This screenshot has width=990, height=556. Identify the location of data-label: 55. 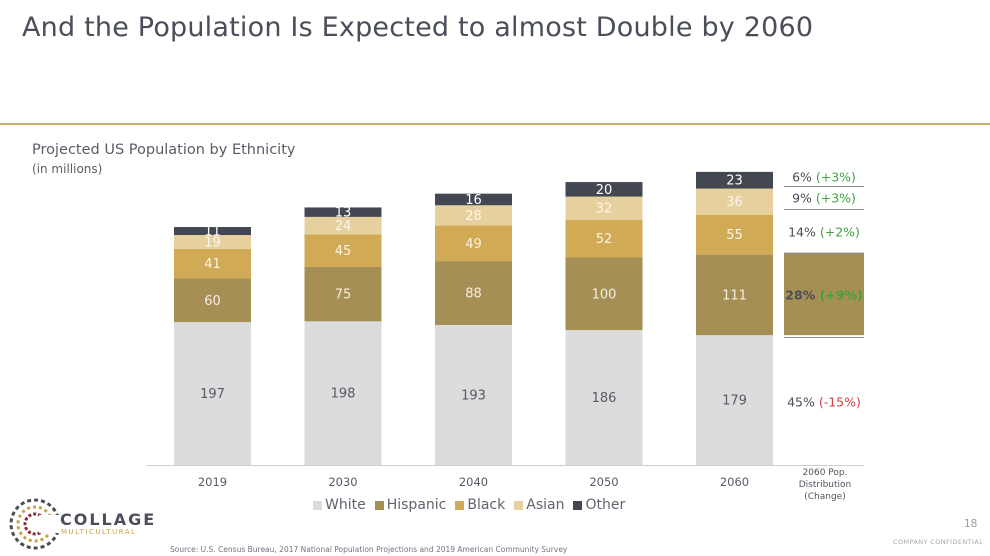
(734, 235).